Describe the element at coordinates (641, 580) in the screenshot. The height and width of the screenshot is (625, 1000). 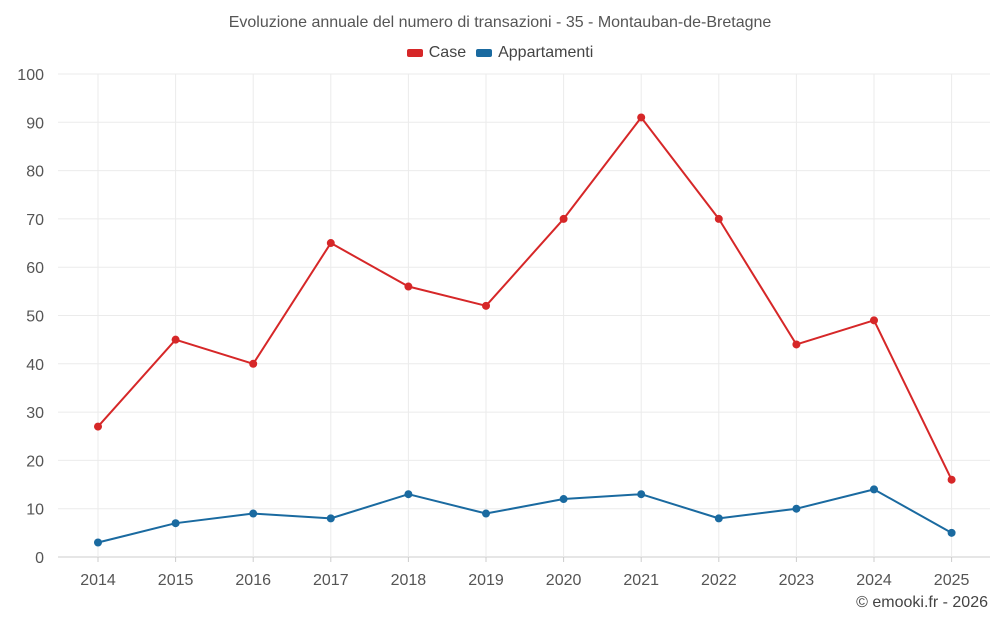
I see `x-tick-label-2021: 2021` at that location.